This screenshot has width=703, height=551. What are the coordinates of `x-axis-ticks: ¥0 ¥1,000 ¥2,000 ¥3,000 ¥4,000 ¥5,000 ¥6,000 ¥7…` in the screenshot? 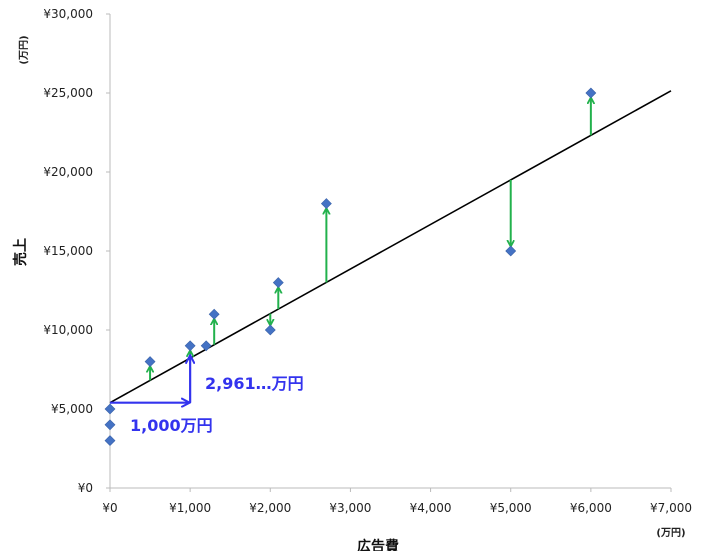 It's located at (397, 501).